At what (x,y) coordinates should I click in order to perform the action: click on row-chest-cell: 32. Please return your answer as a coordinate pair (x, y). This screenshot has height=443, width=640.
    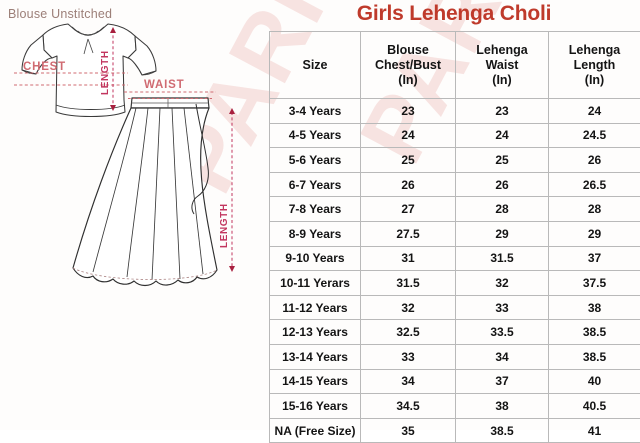
    Looking at the image, I should click on (408, 307).